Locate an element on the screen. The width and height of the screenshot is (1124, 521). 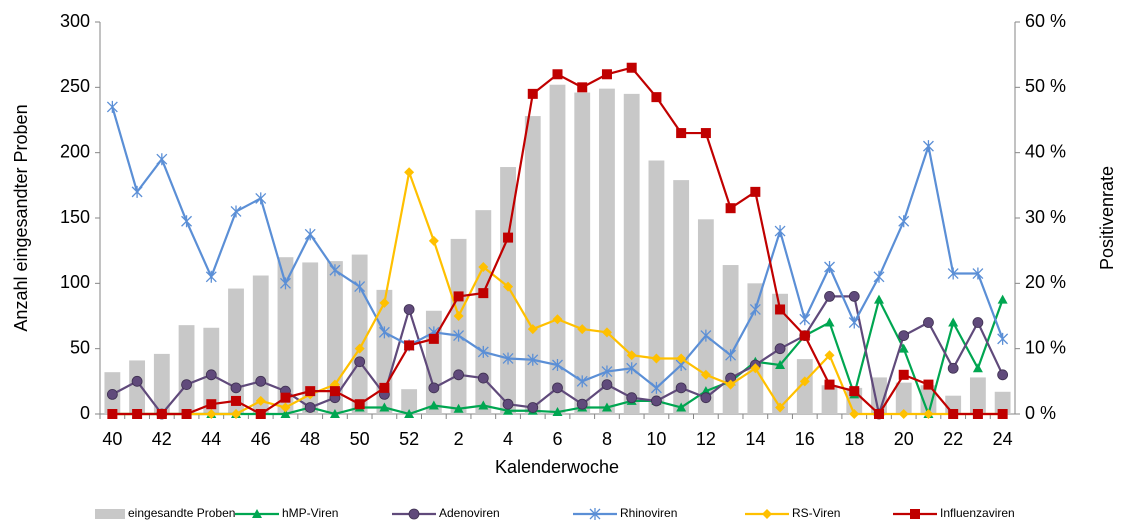
legend-marker is located at coordinates (915, 514).